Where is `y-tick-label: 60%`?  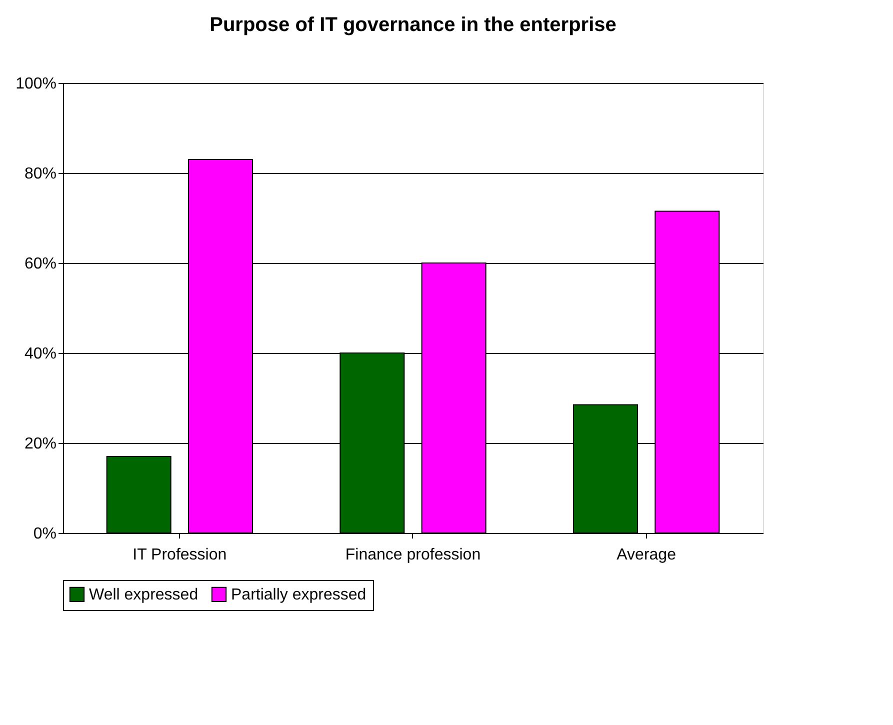
y-tick-label: 60% is located at coordinates (40, 264).